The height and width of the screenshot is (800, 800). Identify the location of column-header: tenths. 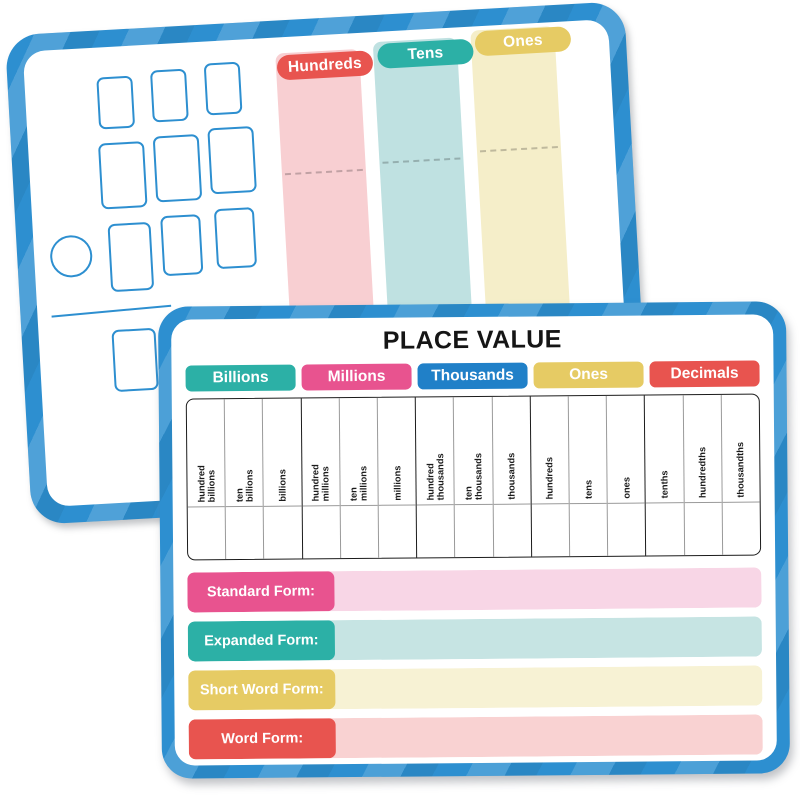
(664, 449).